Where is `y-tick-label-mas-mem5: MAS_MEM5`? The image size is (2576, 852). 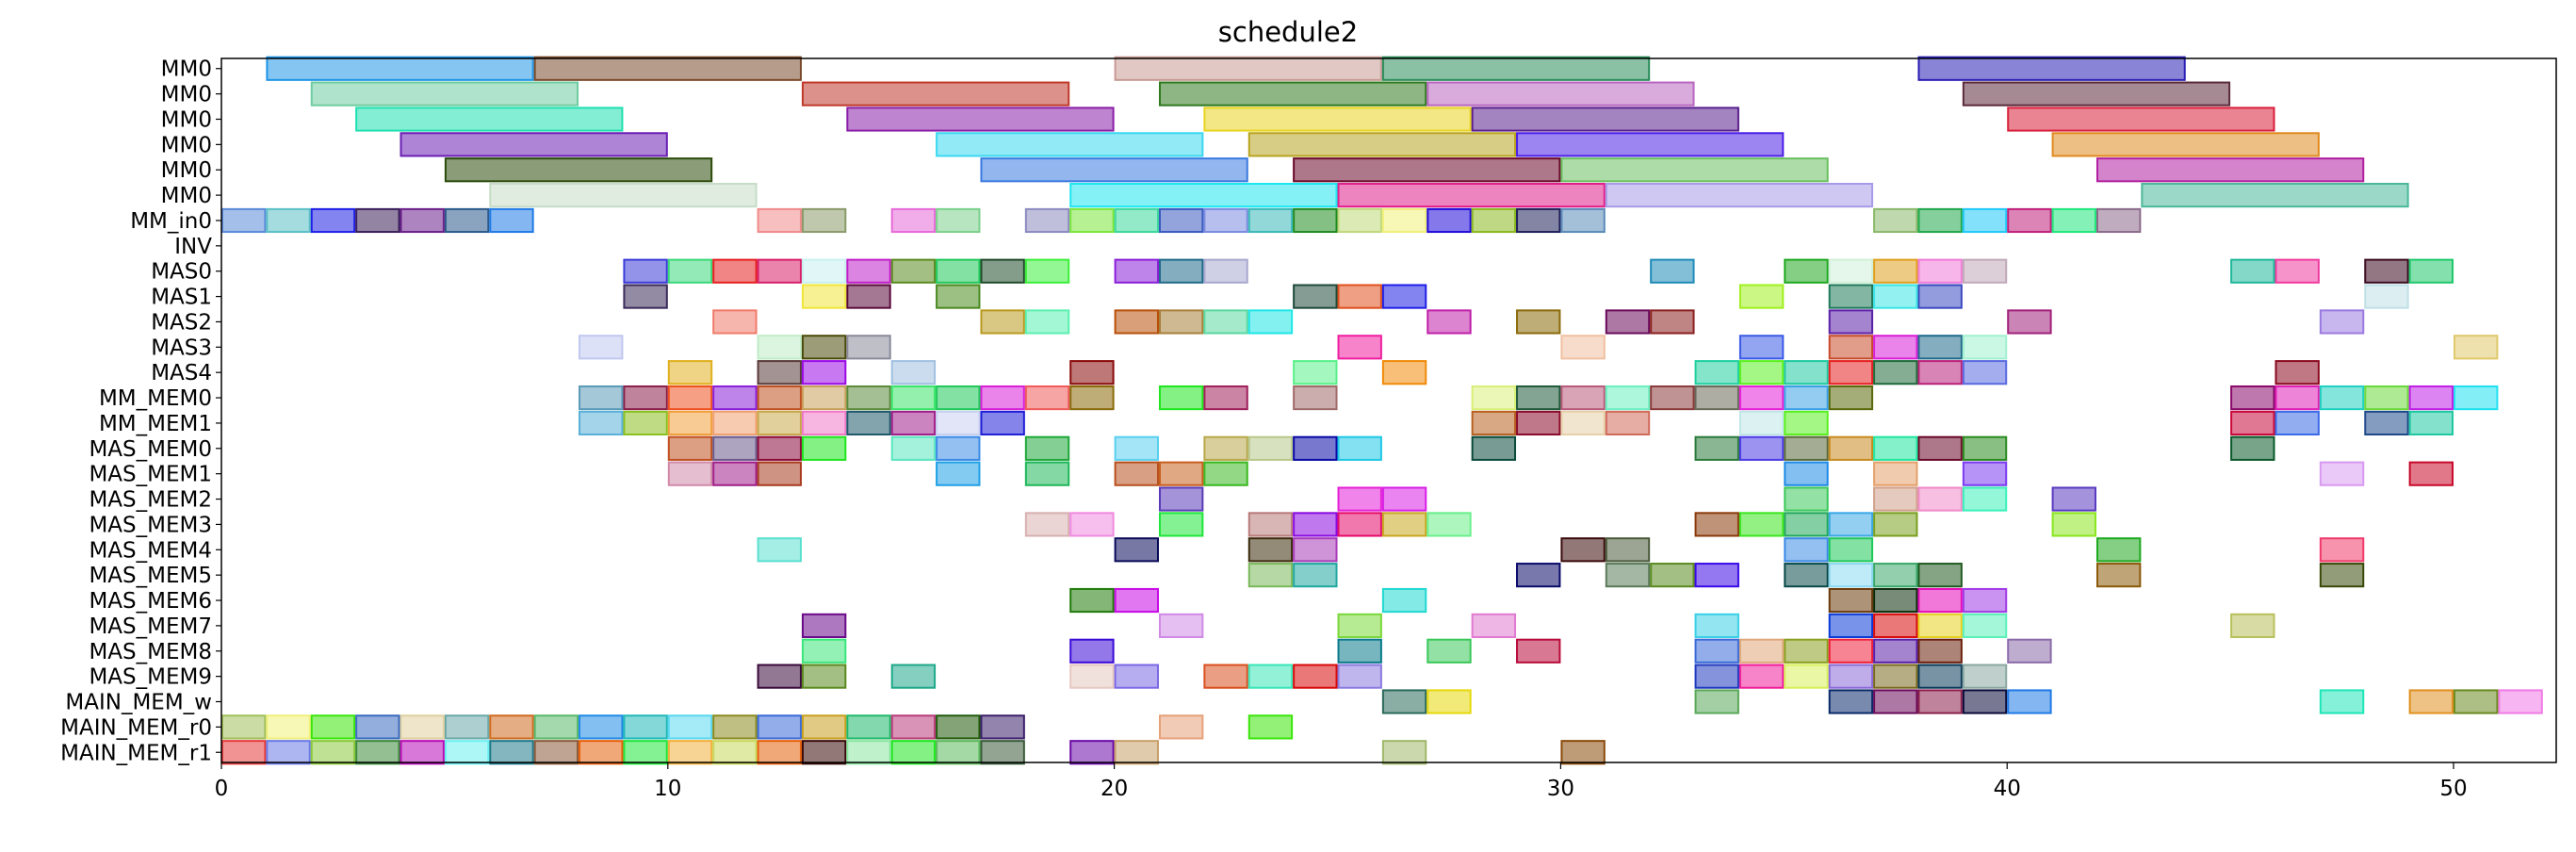
y-tick-label-mas-mem5: MAS_MEM5 is located at coordinates (150, 576).